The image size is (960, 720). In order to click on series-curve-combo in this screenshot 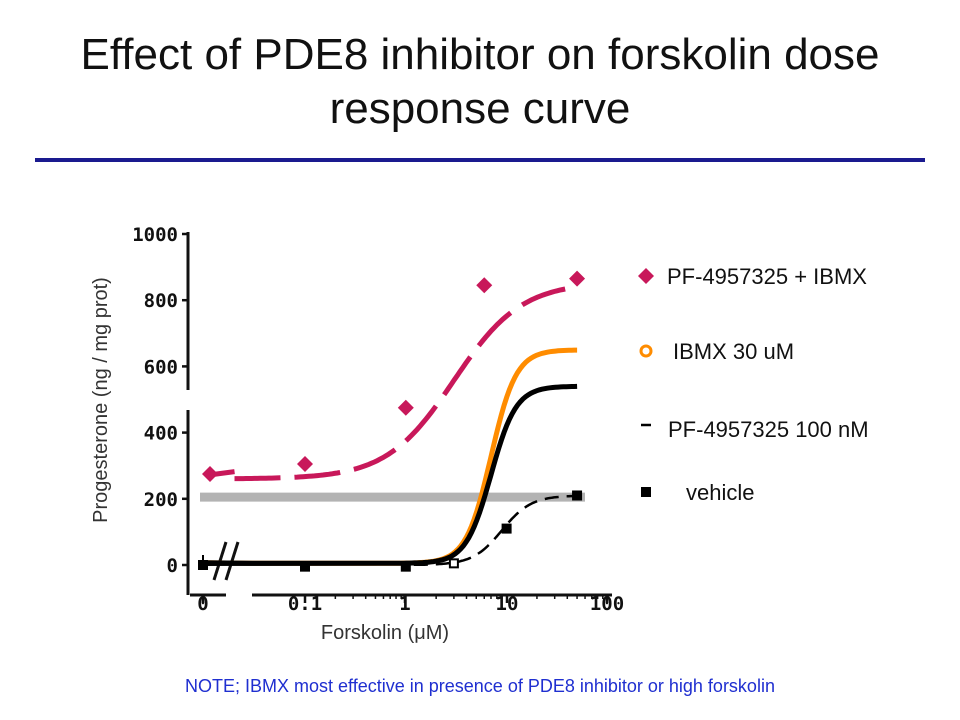, I will do `click(406, 383)`.